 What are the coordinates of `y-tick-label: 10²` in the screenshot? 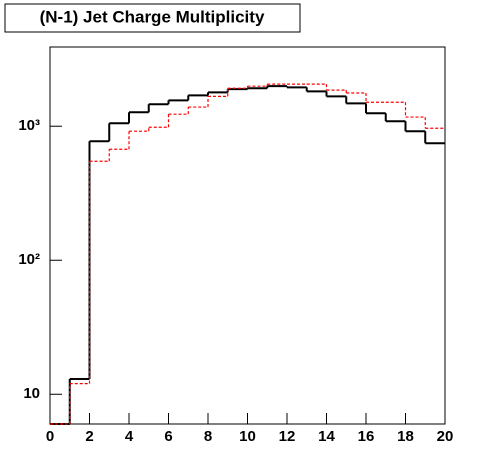 It's located at (29, 259).